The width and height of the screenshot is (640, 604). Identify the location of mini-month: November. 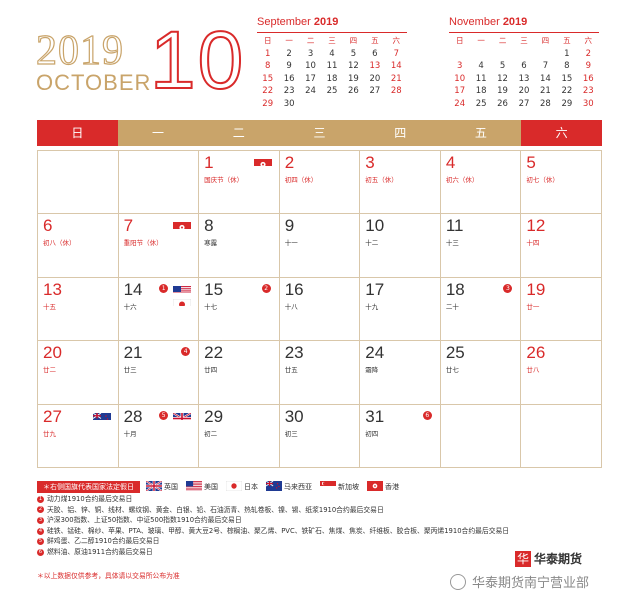
(474, 22).